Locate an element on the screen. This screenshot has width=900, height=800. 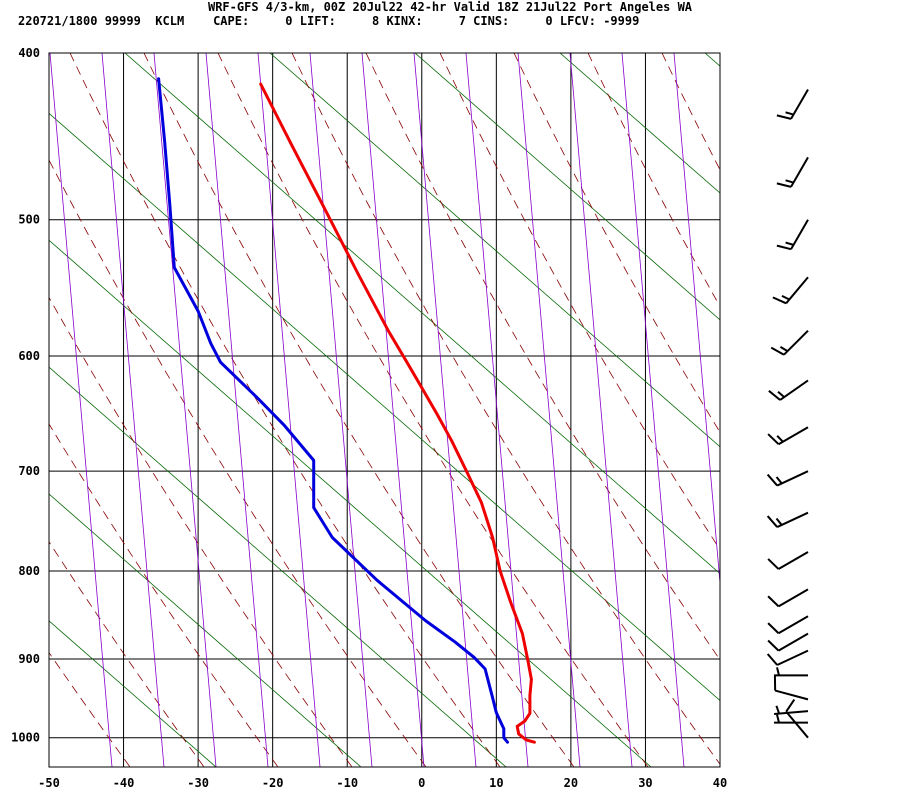
x-tick-label: 40 is located at coordinates (720, 783).